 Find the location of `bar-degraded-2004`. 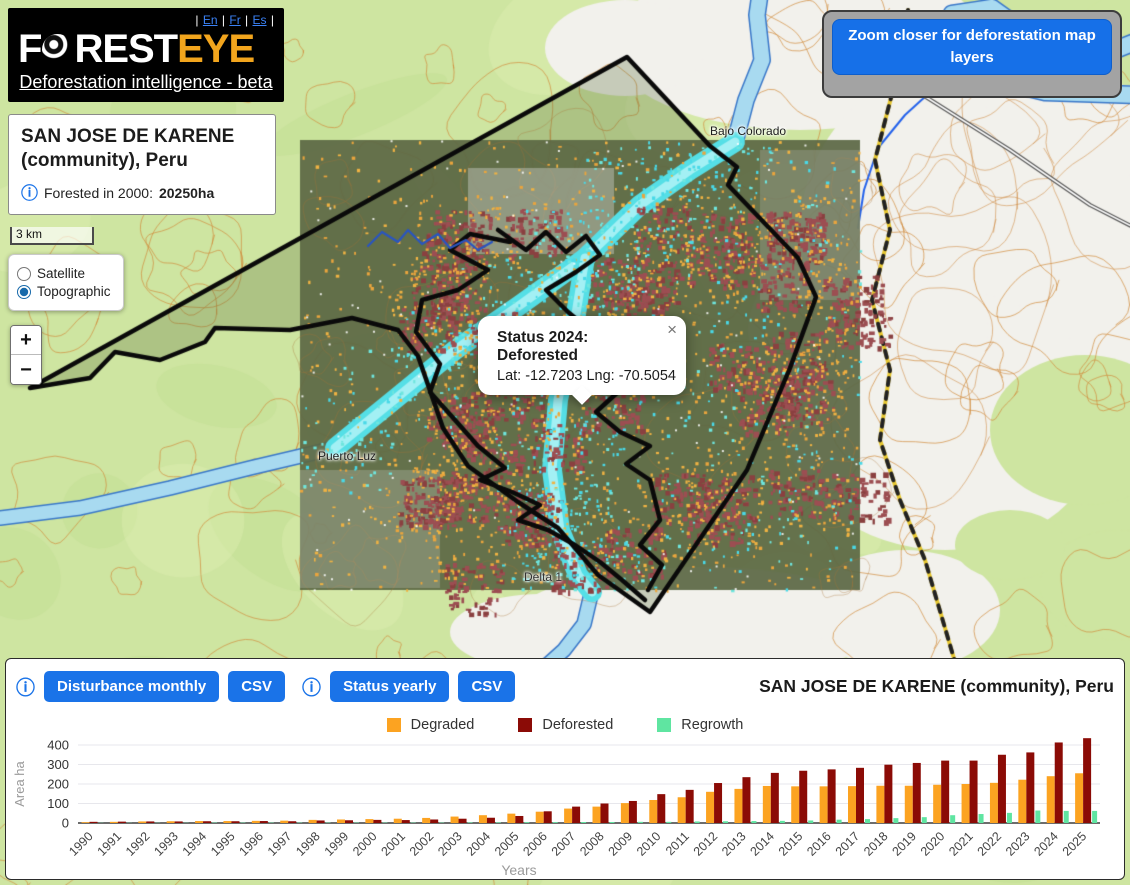

bar-degraded-2004 is located at coordinates (482, 819).